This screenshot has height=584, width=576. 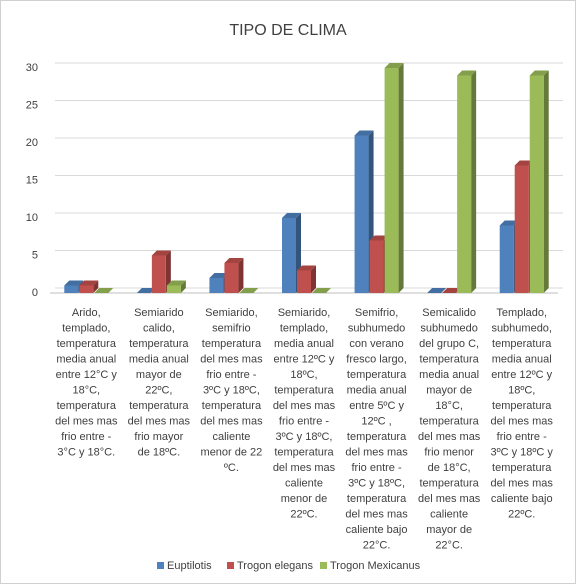 What do you see at coordinates (449, 344) in the screenshot?
I see `x-tick-label: del grupo C,` at bounding box center [449, 344].